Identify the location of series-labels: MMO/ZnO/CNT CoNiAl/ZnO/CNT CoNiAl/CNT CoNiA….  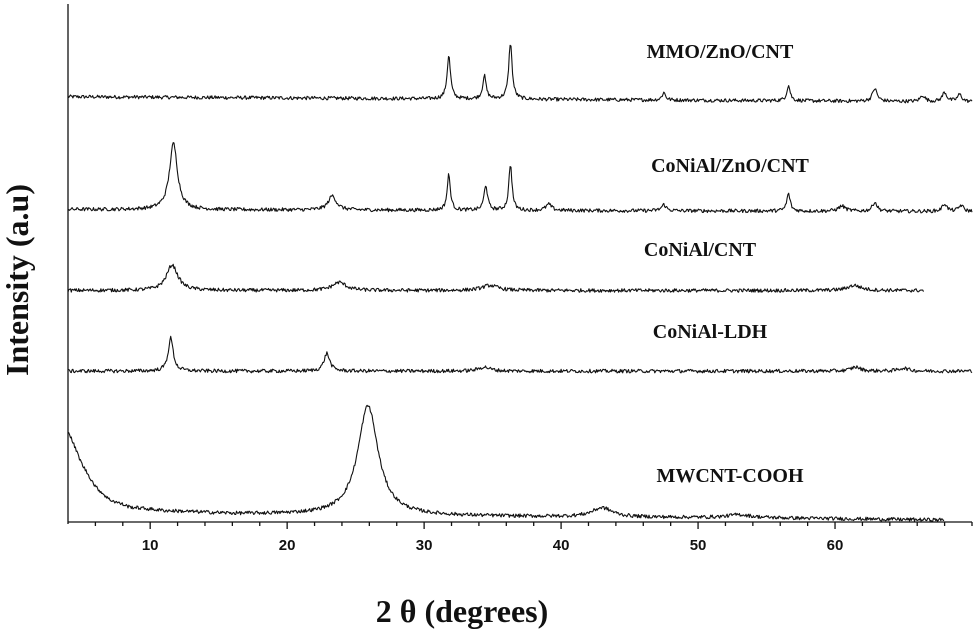
(727, 264).